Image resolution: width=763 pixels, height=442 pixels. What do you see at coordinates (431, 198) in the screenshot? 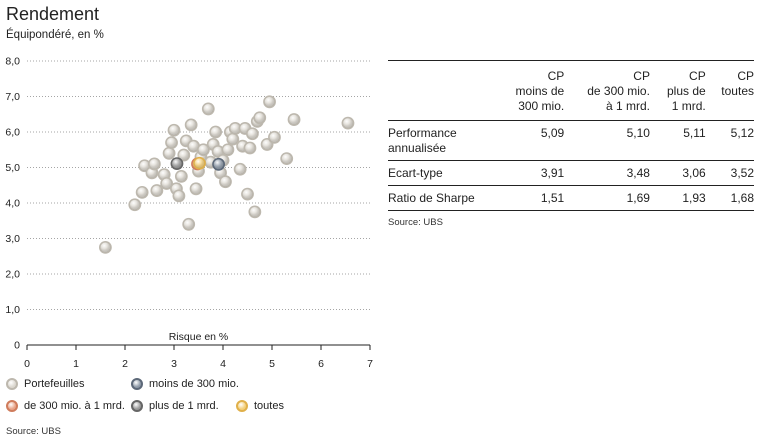
I see `table-row-label: Ratio de Sharpe` at bounding box center [431, 198].